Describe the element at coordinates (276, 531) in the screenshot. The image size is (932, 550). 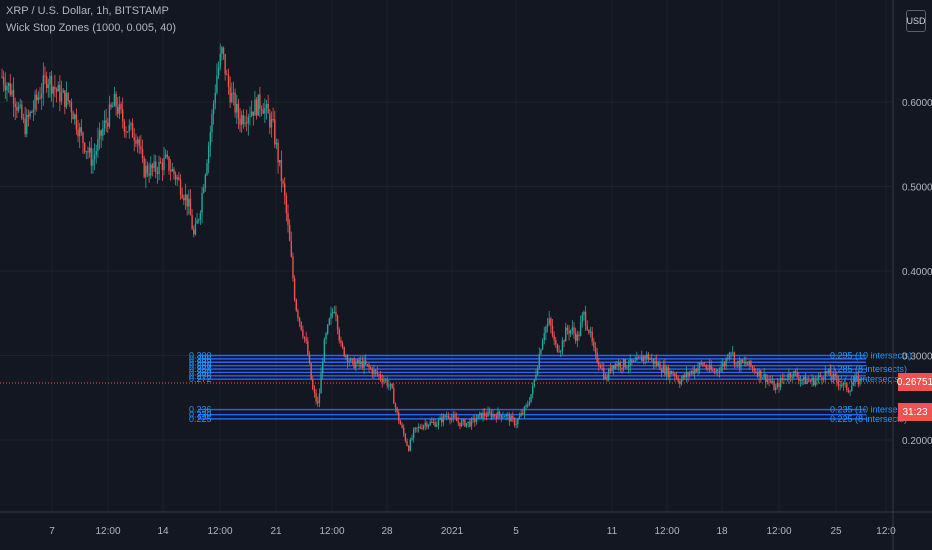
I see `x-tick-label: 21` at that location.